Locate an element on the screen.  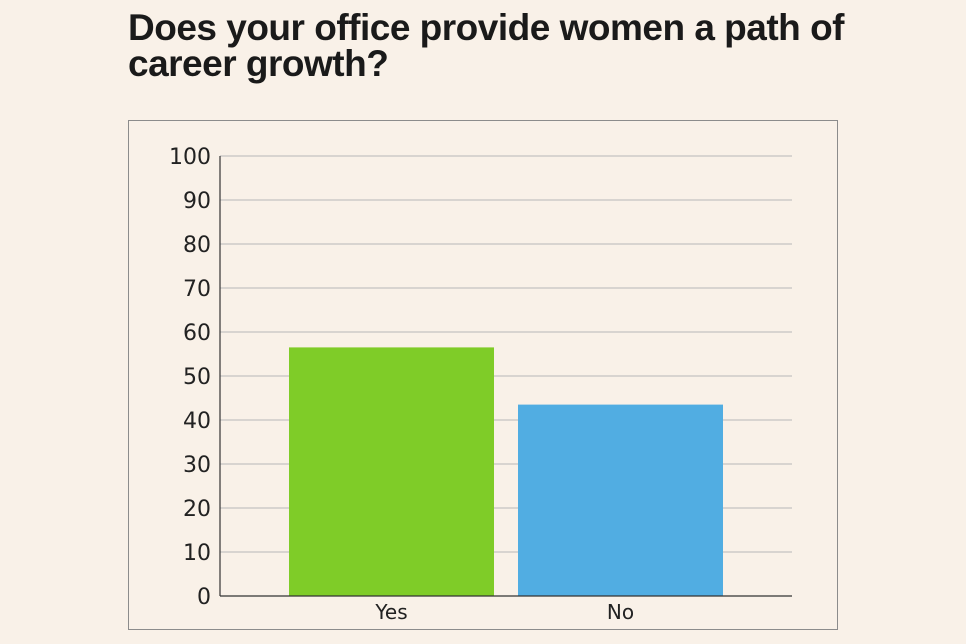
y-tick-label: 60 is located at coordinates (197, 333).